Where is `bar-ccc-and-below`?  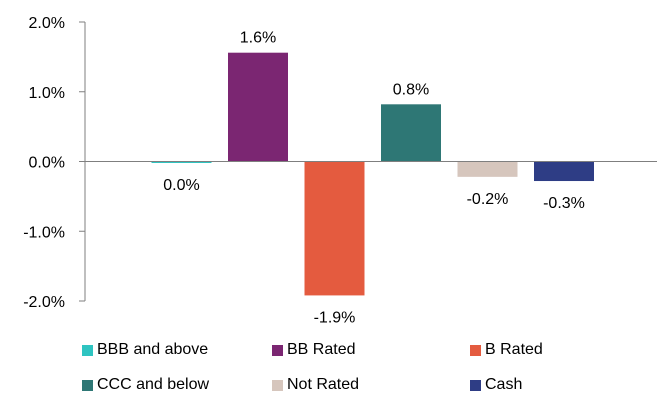 bar-ccc-and-below is located at coordinates (411, 133).